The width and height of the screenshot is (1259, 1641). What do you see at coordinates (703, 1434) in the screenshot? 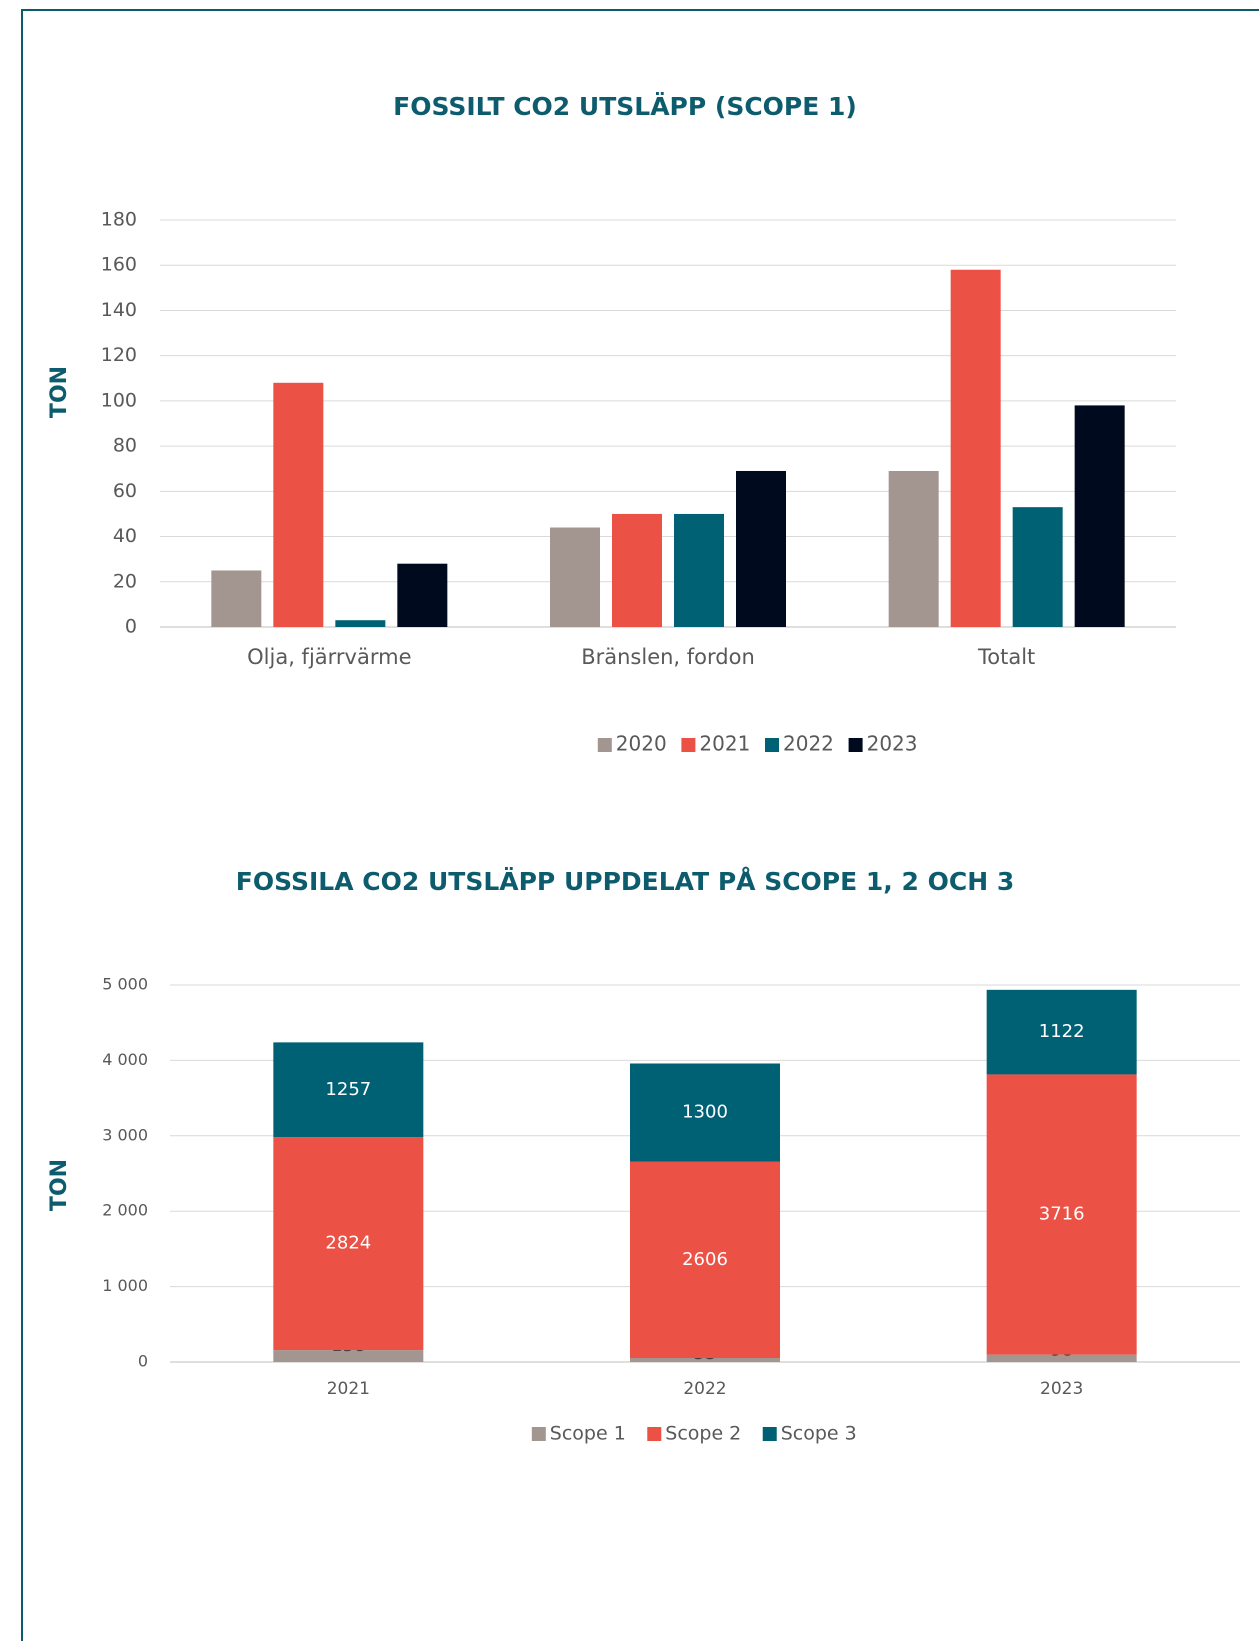
I see `legend-label: Scope 2` at bounding box center [703, 1434].